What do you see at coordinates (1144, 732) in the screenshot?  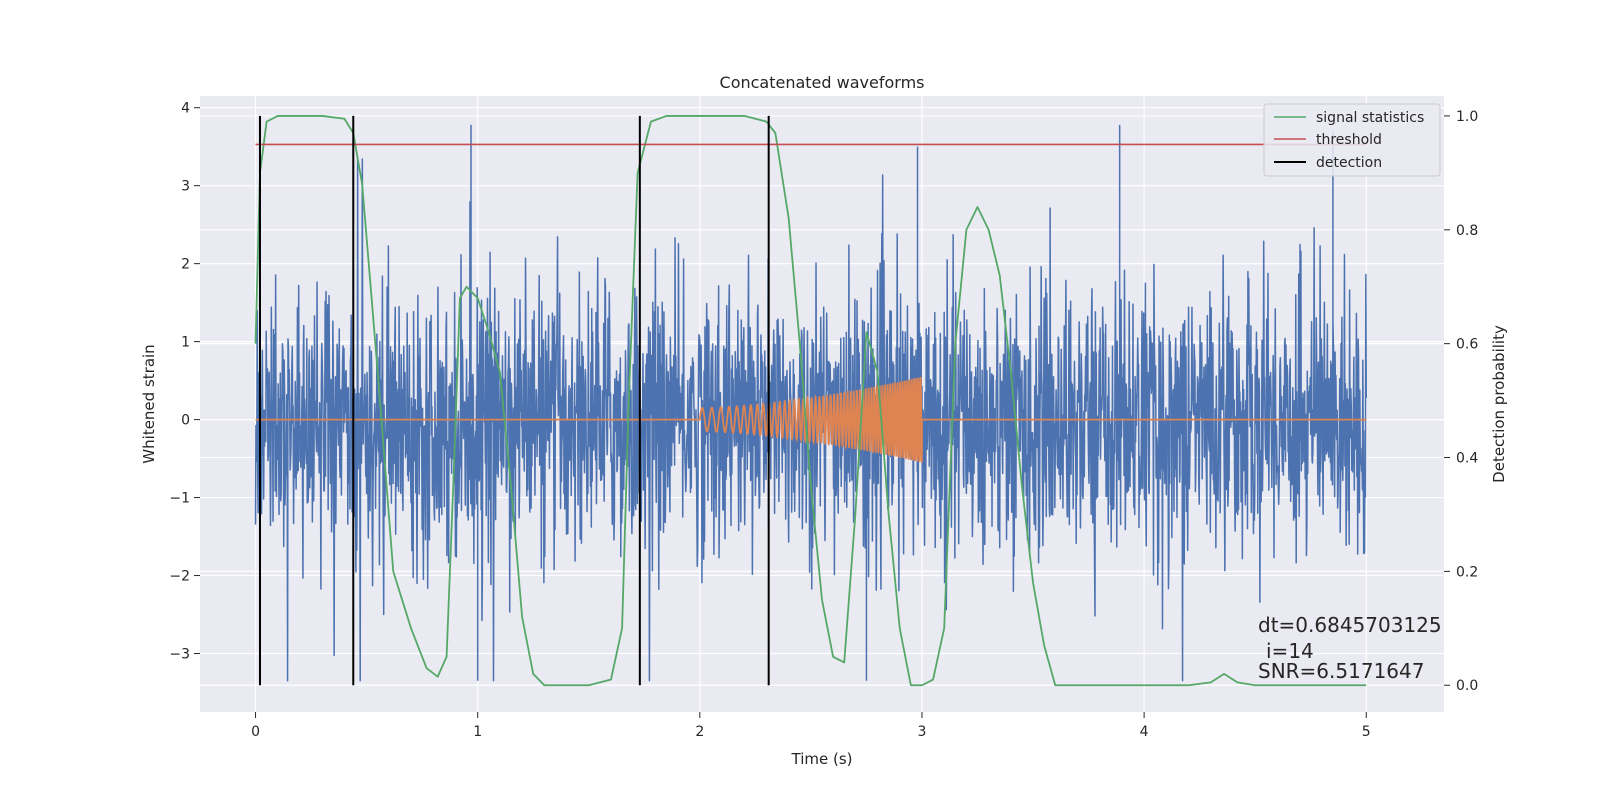 I see `x-tick-label: 4` at bounding box center [1144, 732].